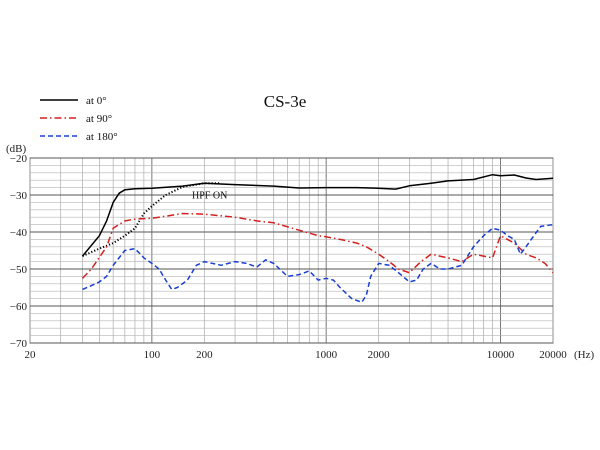 The image size is (600, 450). Describe the element at coordinates (79, 119) in the screenshot. I see `legend: at 0° at 90° at 180°` at that location.